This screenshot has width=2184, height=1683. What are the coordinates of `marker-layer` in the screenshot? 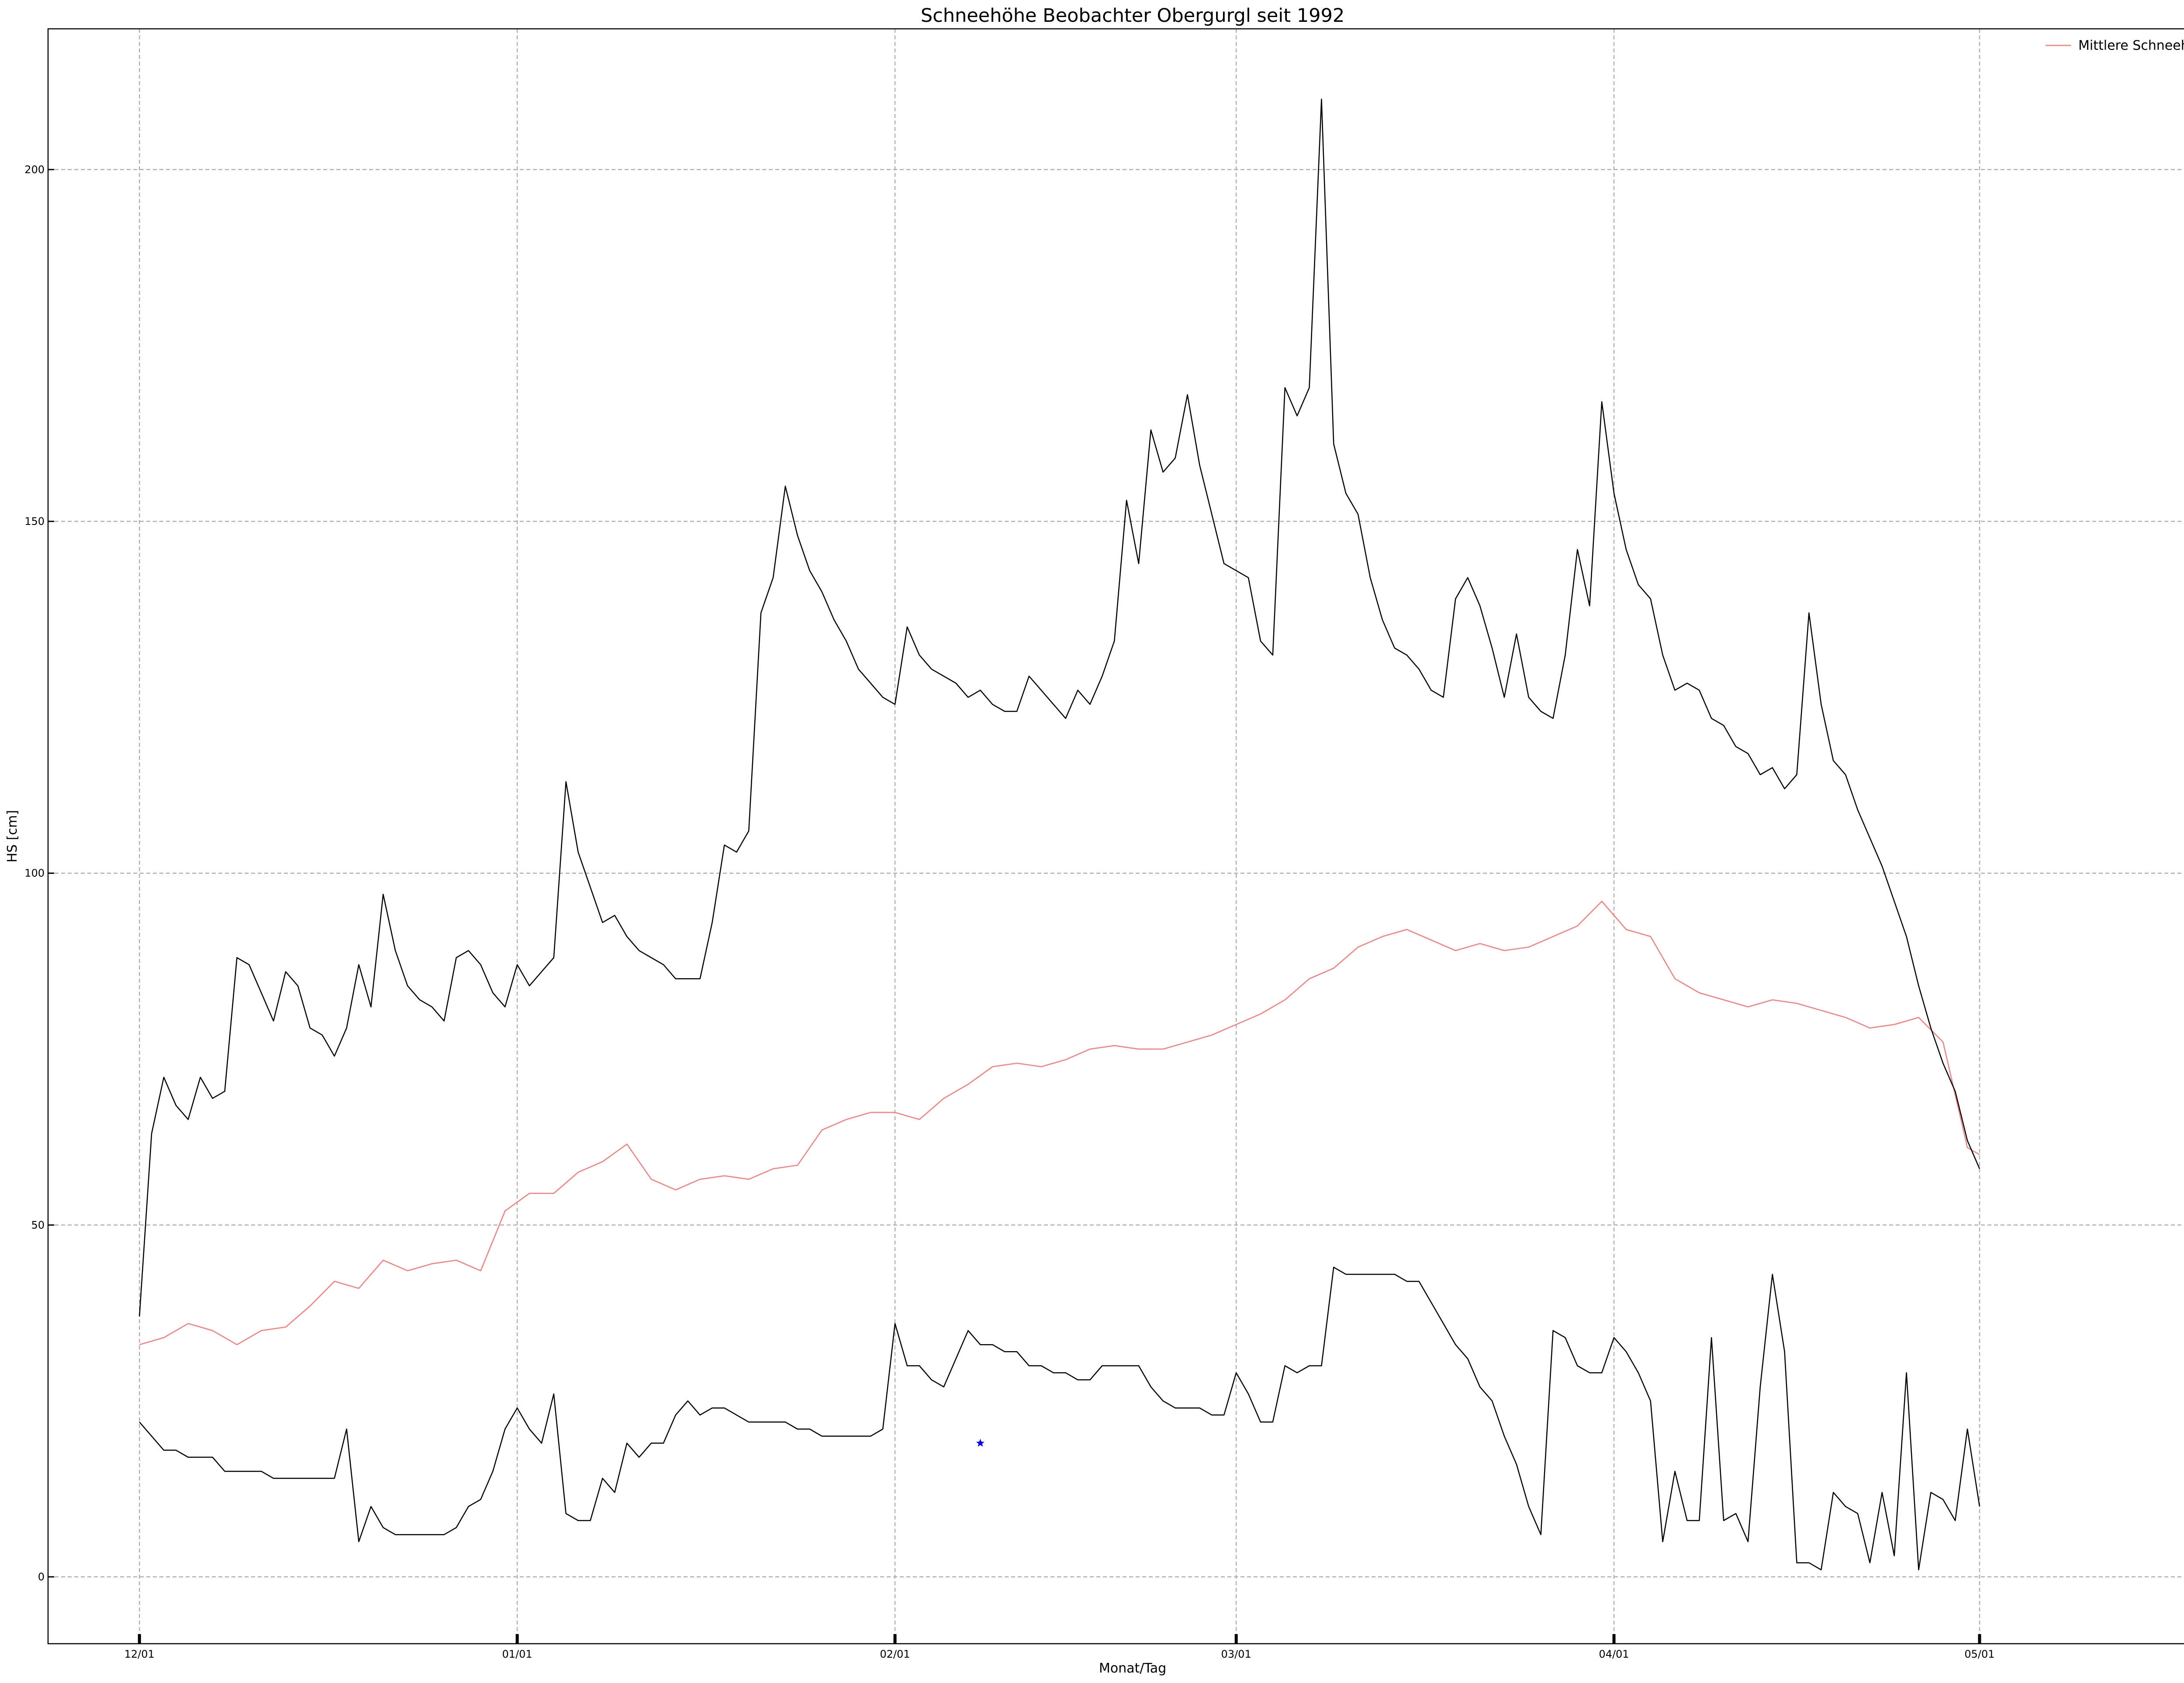 It's located at (980, 1442).